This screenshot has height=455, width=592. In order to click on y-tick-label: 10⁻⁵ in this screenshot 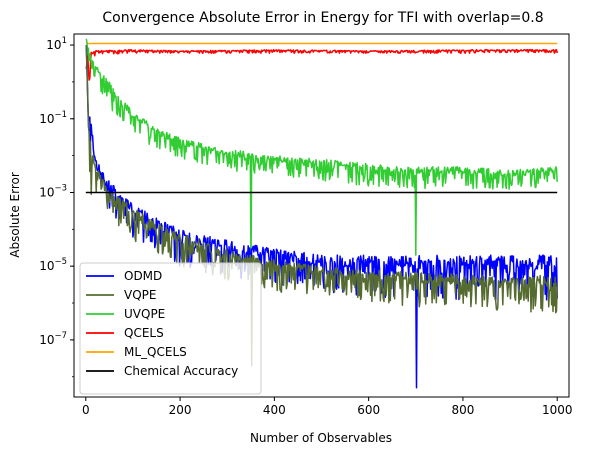, I will do `click(53, 265)`.